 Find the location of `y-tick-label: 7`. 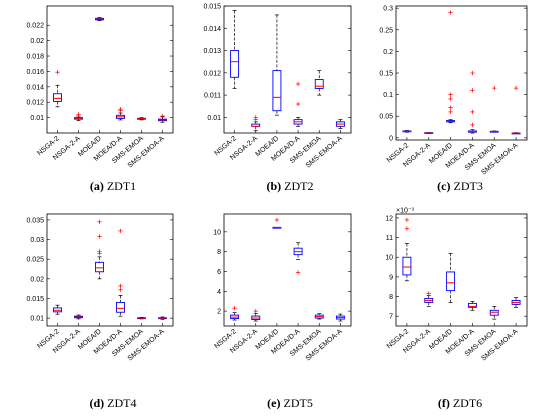

y-tick-label: 7 is located at coordinates (391, 317).